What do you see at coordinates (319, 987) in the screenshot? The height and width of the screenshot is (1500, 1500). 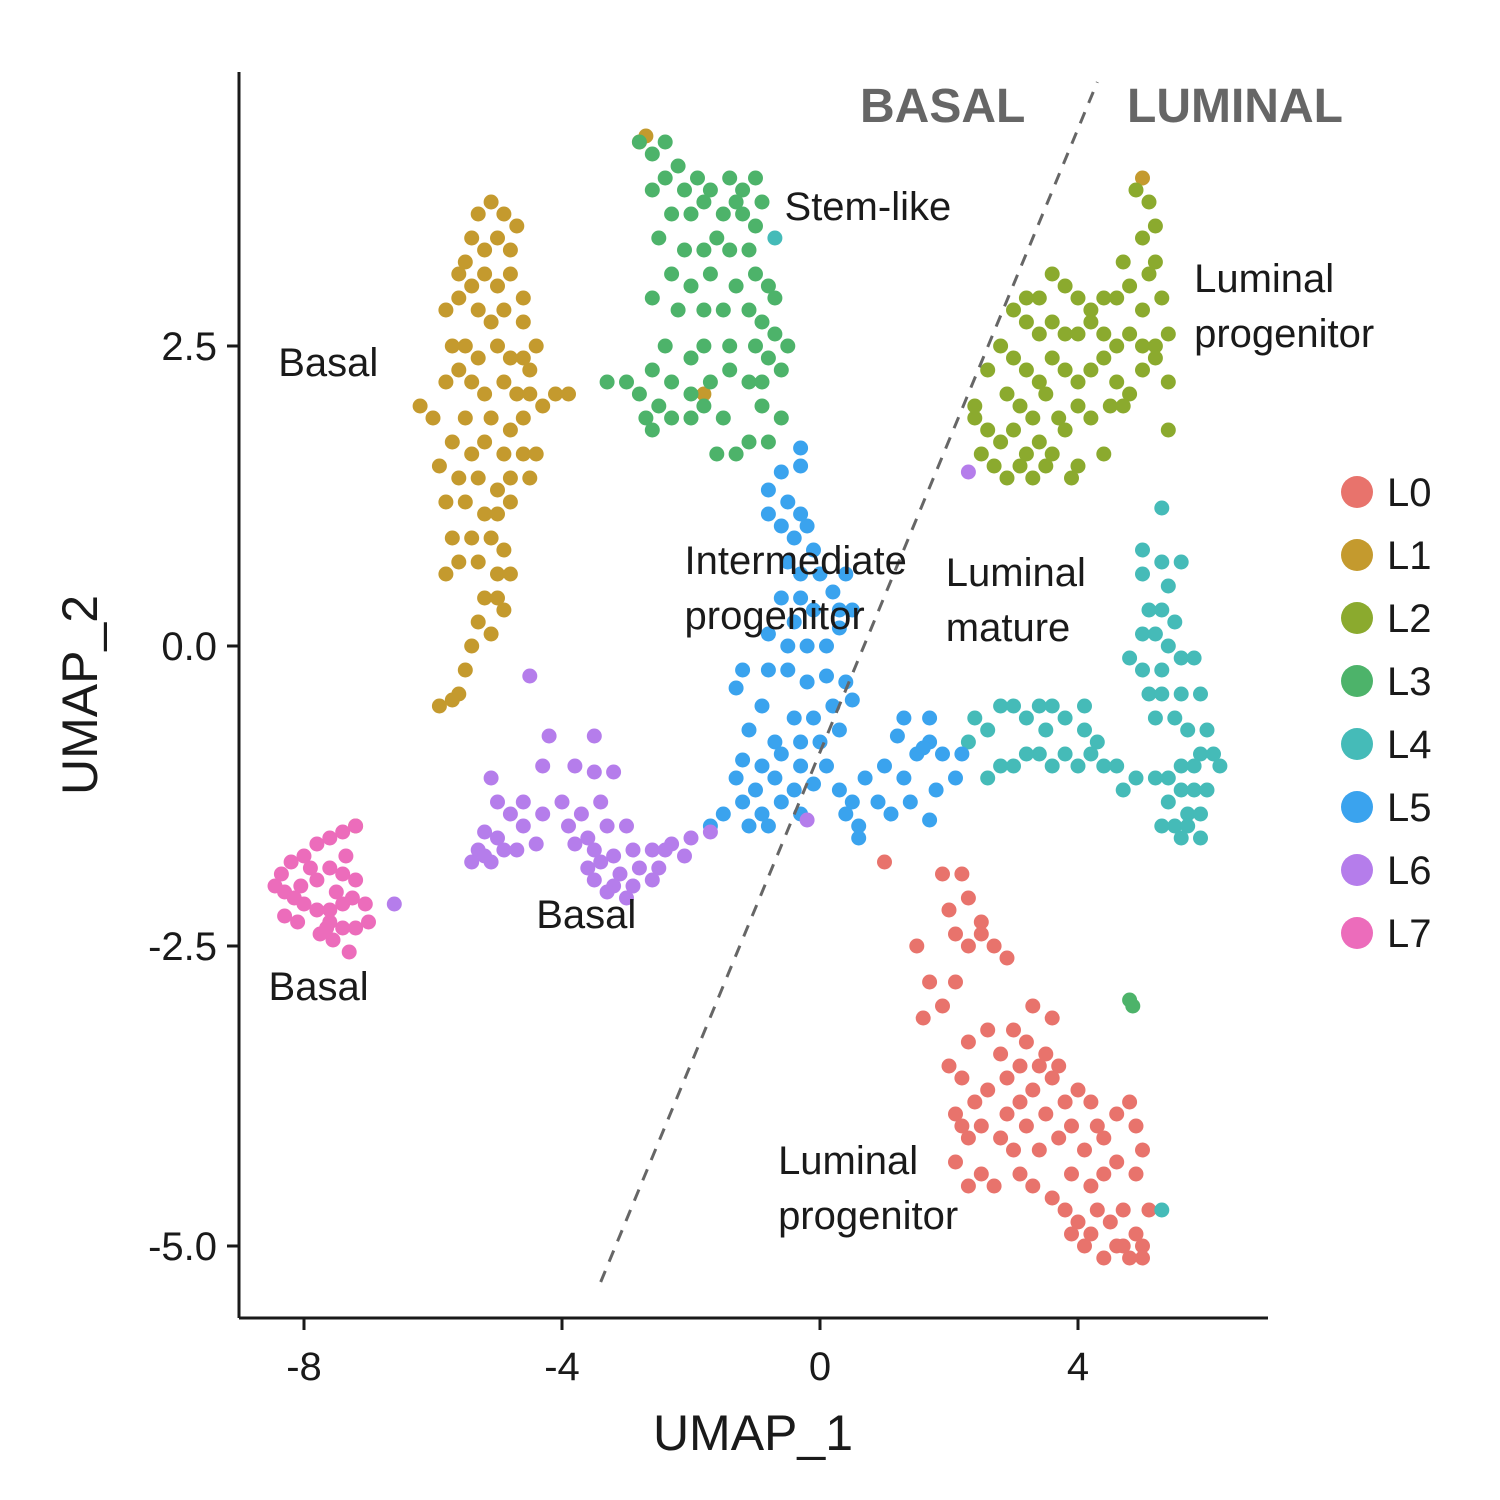 I see `annotation-6: Basal` at bounding box center [319, 987].